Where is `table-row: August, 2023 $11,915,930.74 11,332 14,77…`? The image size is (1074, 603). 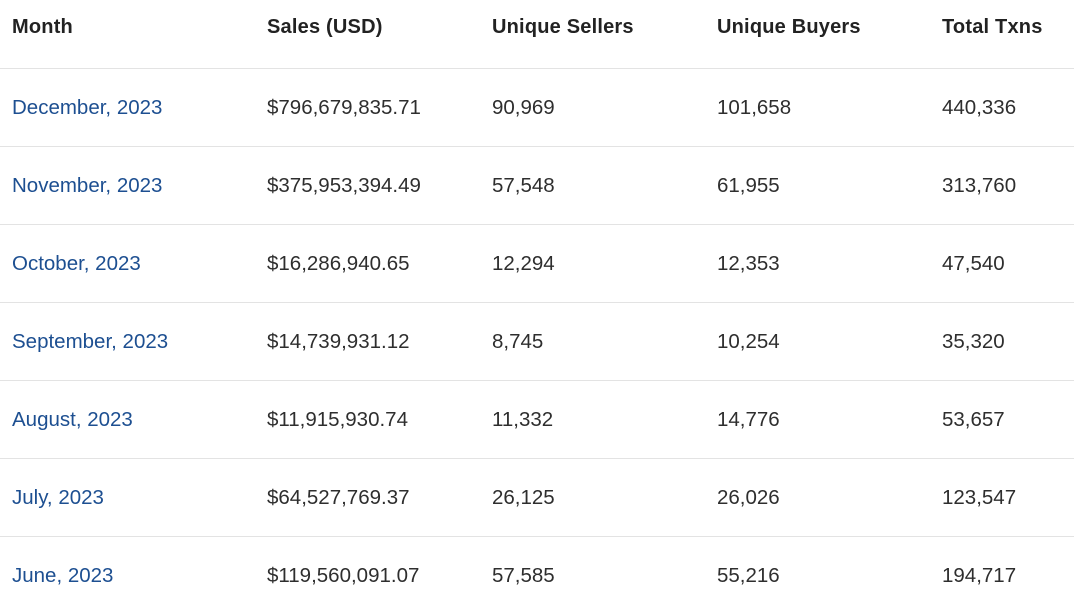 table-row: August, 2023 $11,915,930.74 11,332 14,77… is located at coordinates (537, 420).